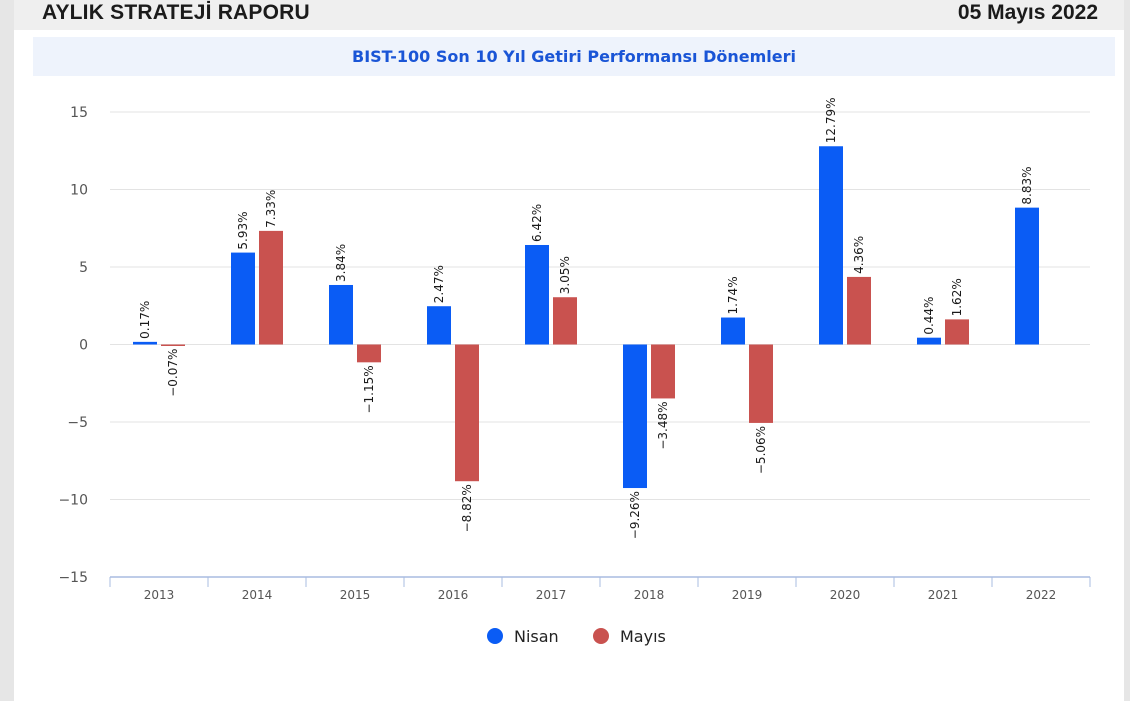  What do you see at coordinates (341, 314) in the screenshot?
I see `bar-nisan-2015` at bounding box center [341, 314].